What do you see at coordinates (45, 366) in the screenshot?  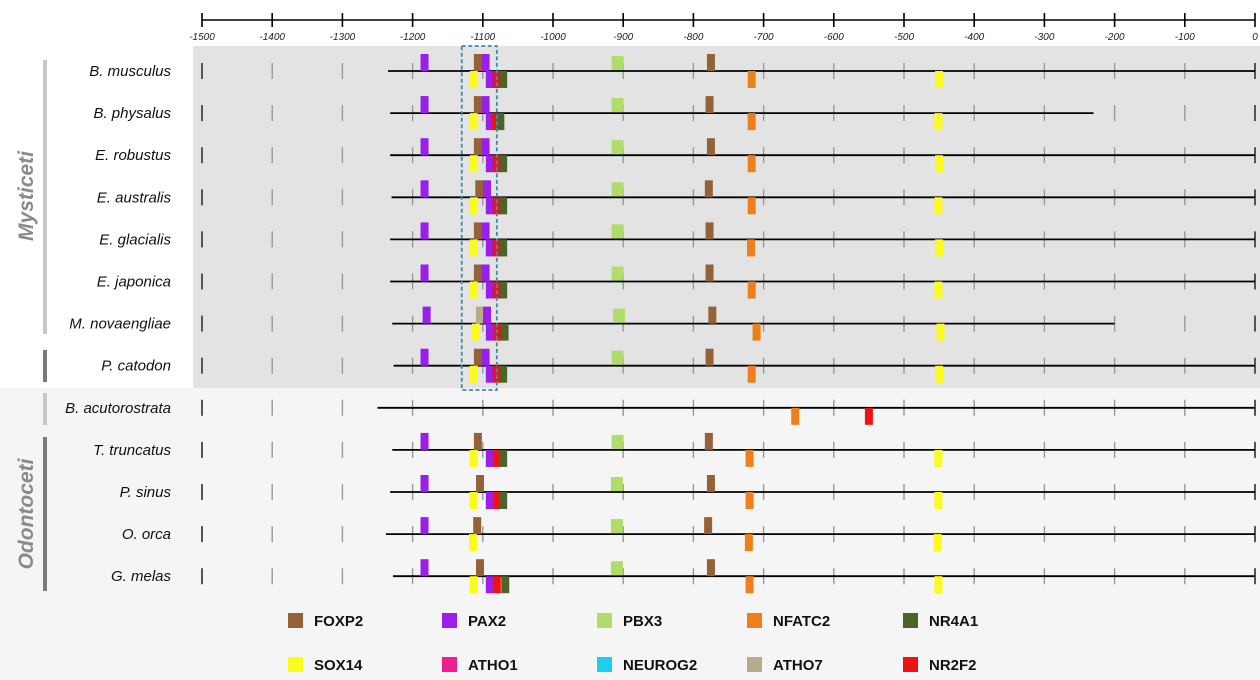 I see `p-catodon-bracket` at bounding box center [45, 366].